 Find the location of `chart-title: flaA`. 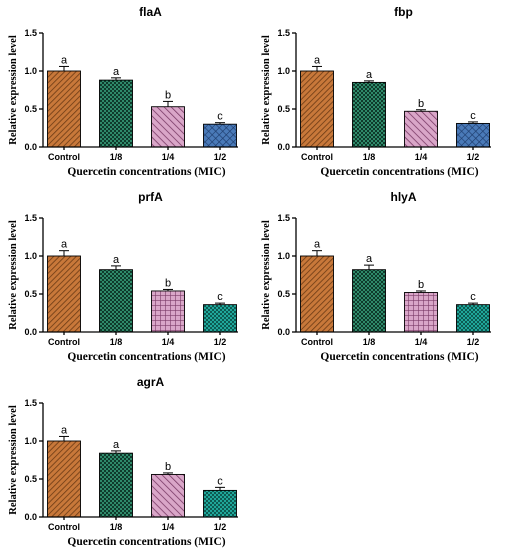

chart-title: flaA is located at coordinates (150, 12).